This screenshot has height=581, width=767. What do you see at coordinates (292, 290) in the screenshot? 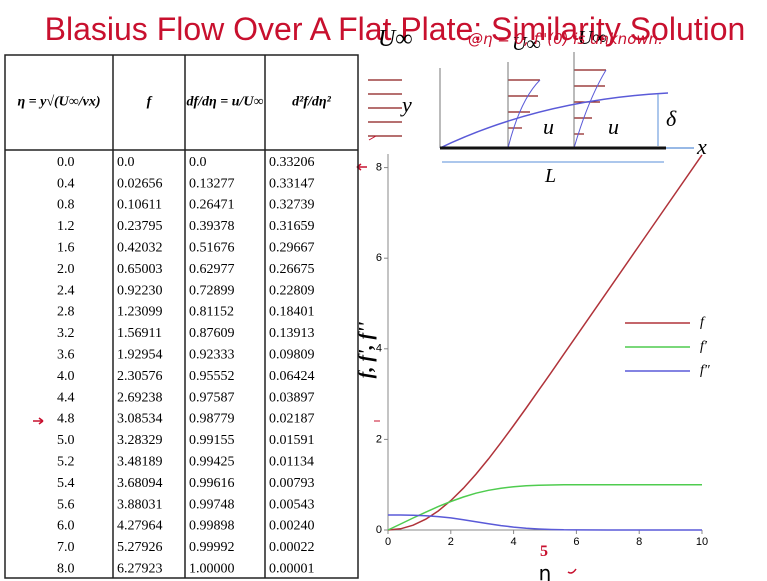
I see `table-cell: 0.22809` at bounding box center [292, 290].